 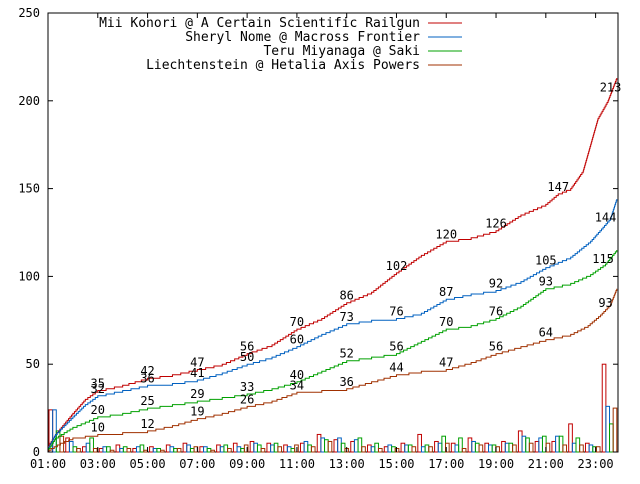 What do you see at coordinates (148, 464) in the screenshot?
I see `x-tick-label: 05:00` at bounding box center [148, 464].